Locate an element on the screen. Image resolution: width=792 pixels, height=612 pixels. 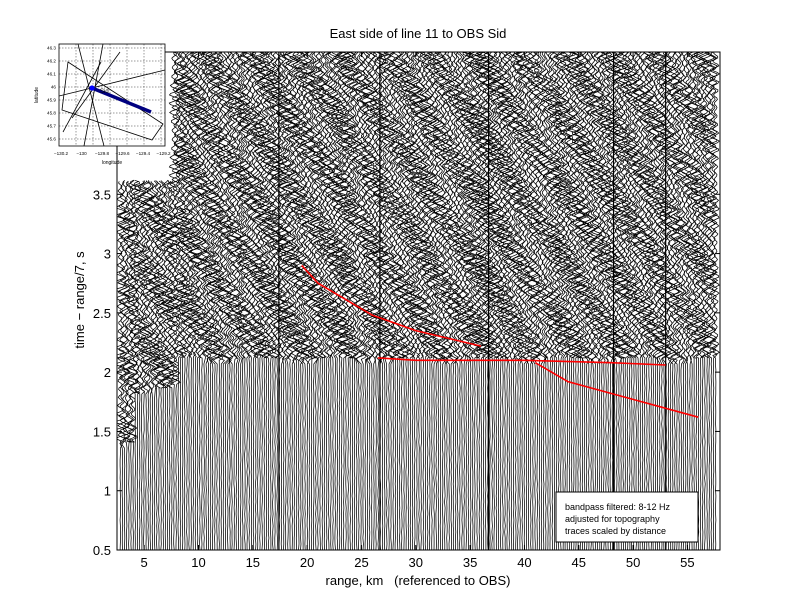
obs-marker is located at coordinates (92, 88).